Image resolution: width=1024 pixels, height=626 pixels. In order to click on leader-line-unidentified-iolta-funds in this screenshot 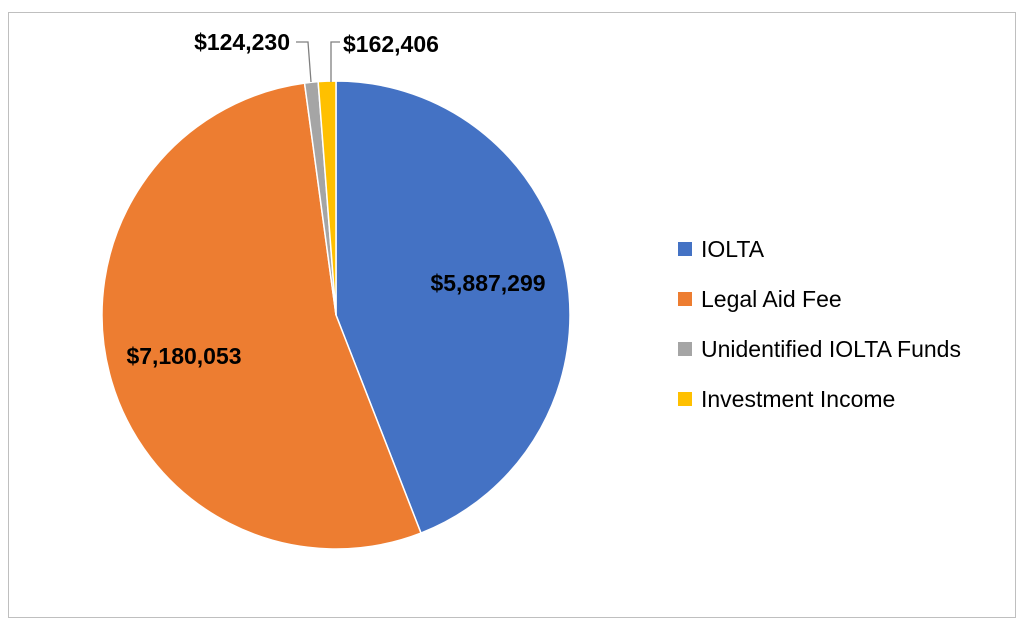, I will do `click(304, 62)`.